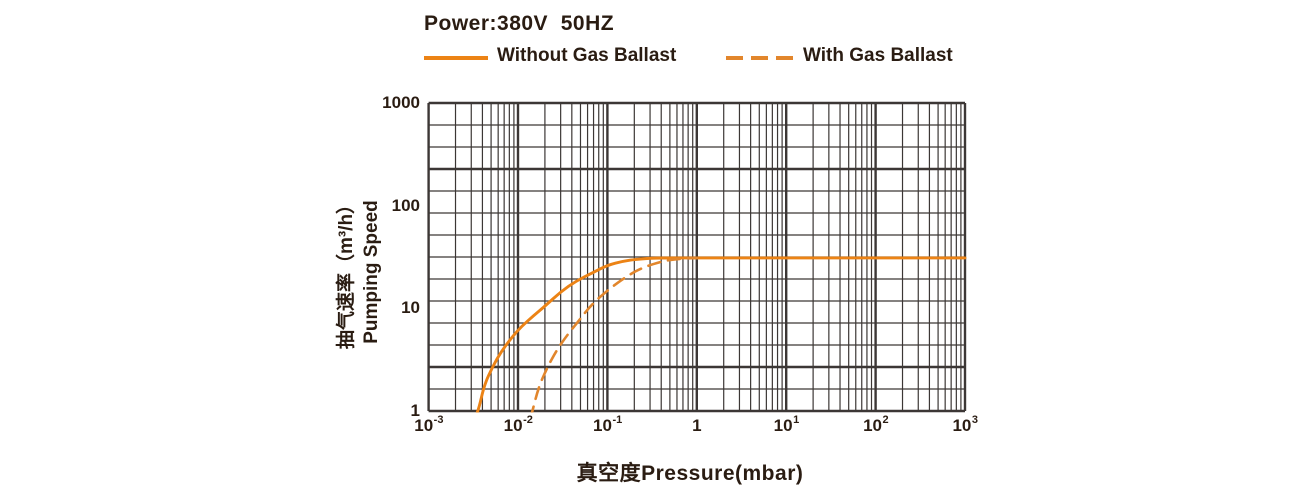  What do you see at coordinates (878, 55) in the screenshot?
I see `legend-label-with-gas-ballast: With Gas Ballast` at bounding box center [878, 55].